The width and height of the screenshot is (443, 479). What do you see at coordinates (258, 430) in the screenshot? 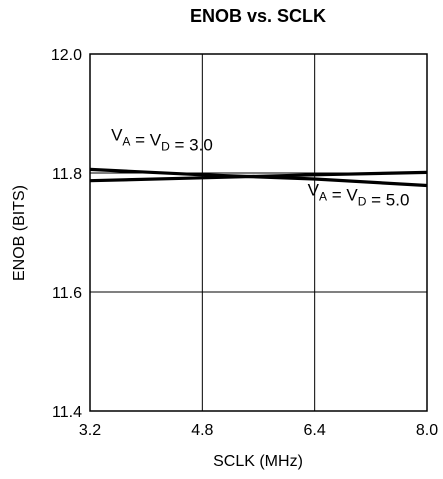
I see `x-tick-labels: 3.2 4.8 6.4 8.0` at bounding box center [258, 430].